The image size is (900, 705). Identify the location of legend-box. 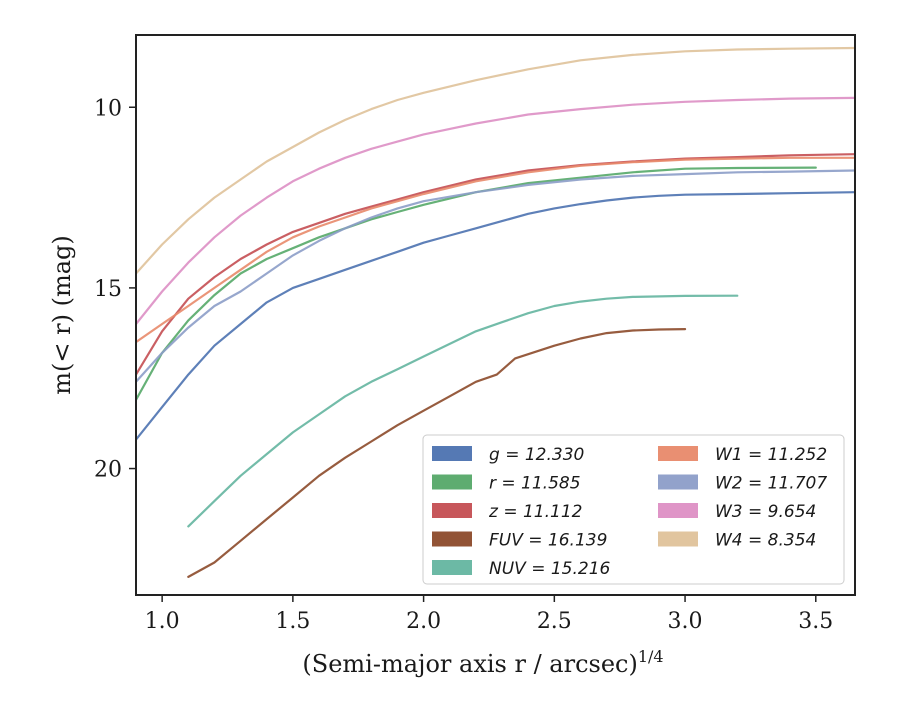
(633, 509).